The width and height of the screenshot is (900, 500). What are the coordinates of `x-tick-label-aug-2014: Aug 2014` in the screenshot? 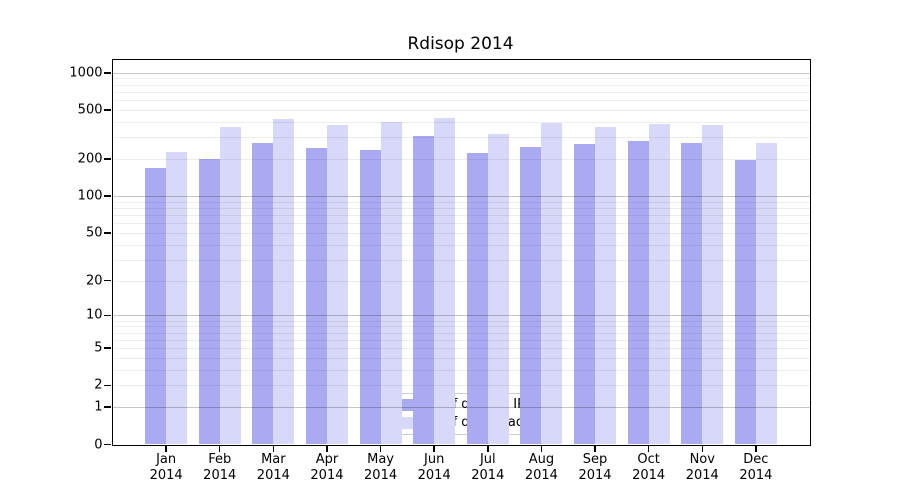 It's located at (541, 468).